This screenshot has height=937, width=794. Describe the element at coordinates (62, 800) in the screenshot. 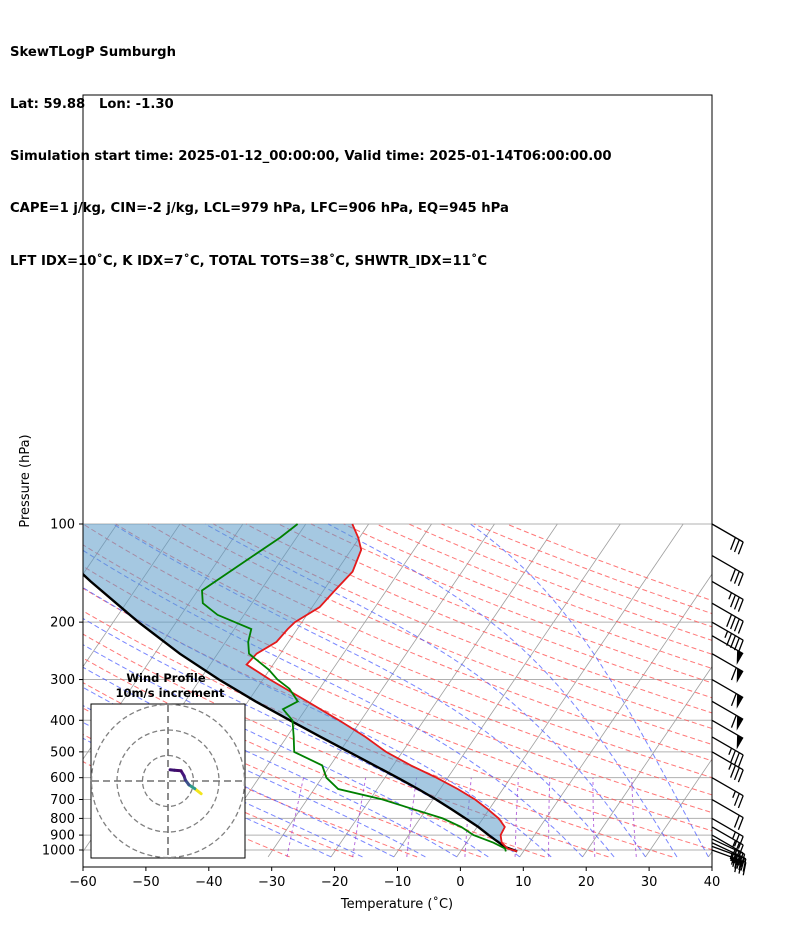

I see `y-tick-label: 700` at that location.